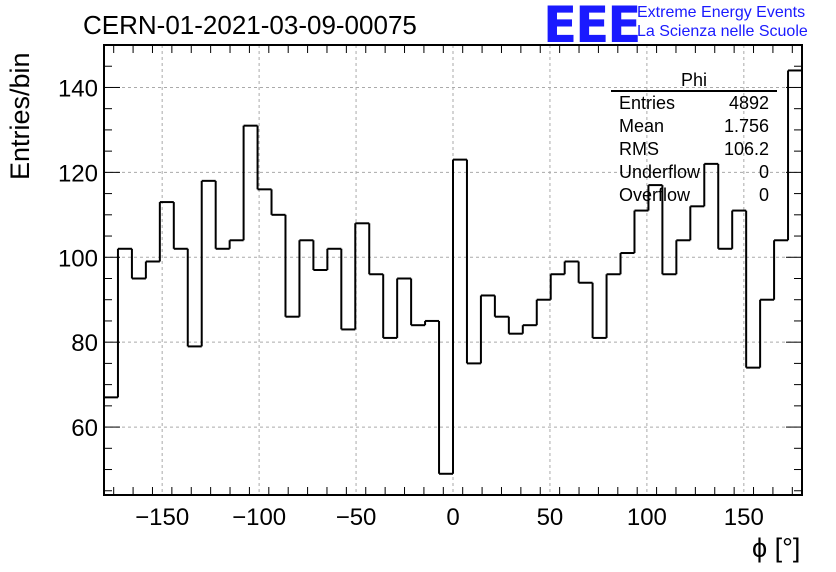 The width and height of the screenshot is (836, 572). What do you see at coordinates (776, 548) in the screenshot?
I see `x-axis-label: ϕ [°]` at bounding box center [776, 548].